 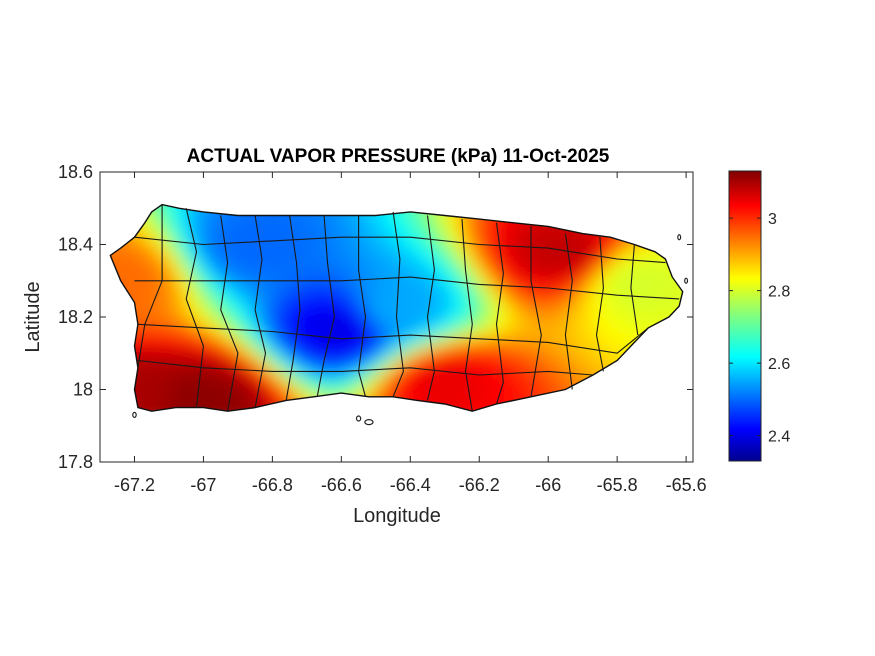 I want to click on colorbar-gradient, so click(x=745, y=316).